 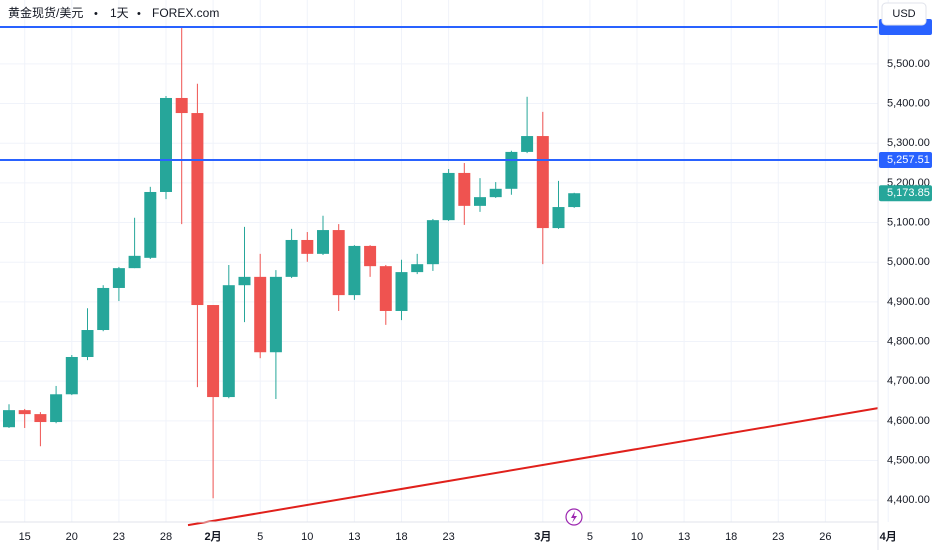 What do you see at coordinates (542, 536) in the screenshot?
I see `x-tick-label: 3月` at bounding box center [542, 536].